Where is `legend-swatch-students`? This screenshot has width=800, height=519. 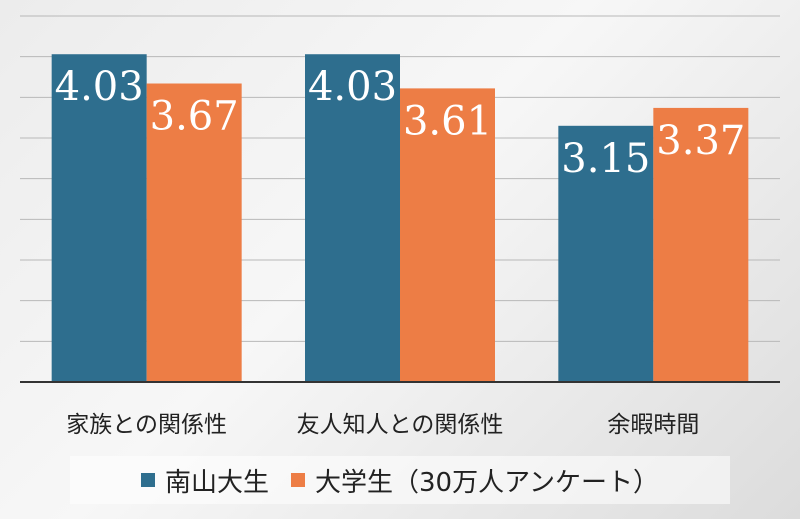 legend-swatch-students is located at coordinates (297, 480).